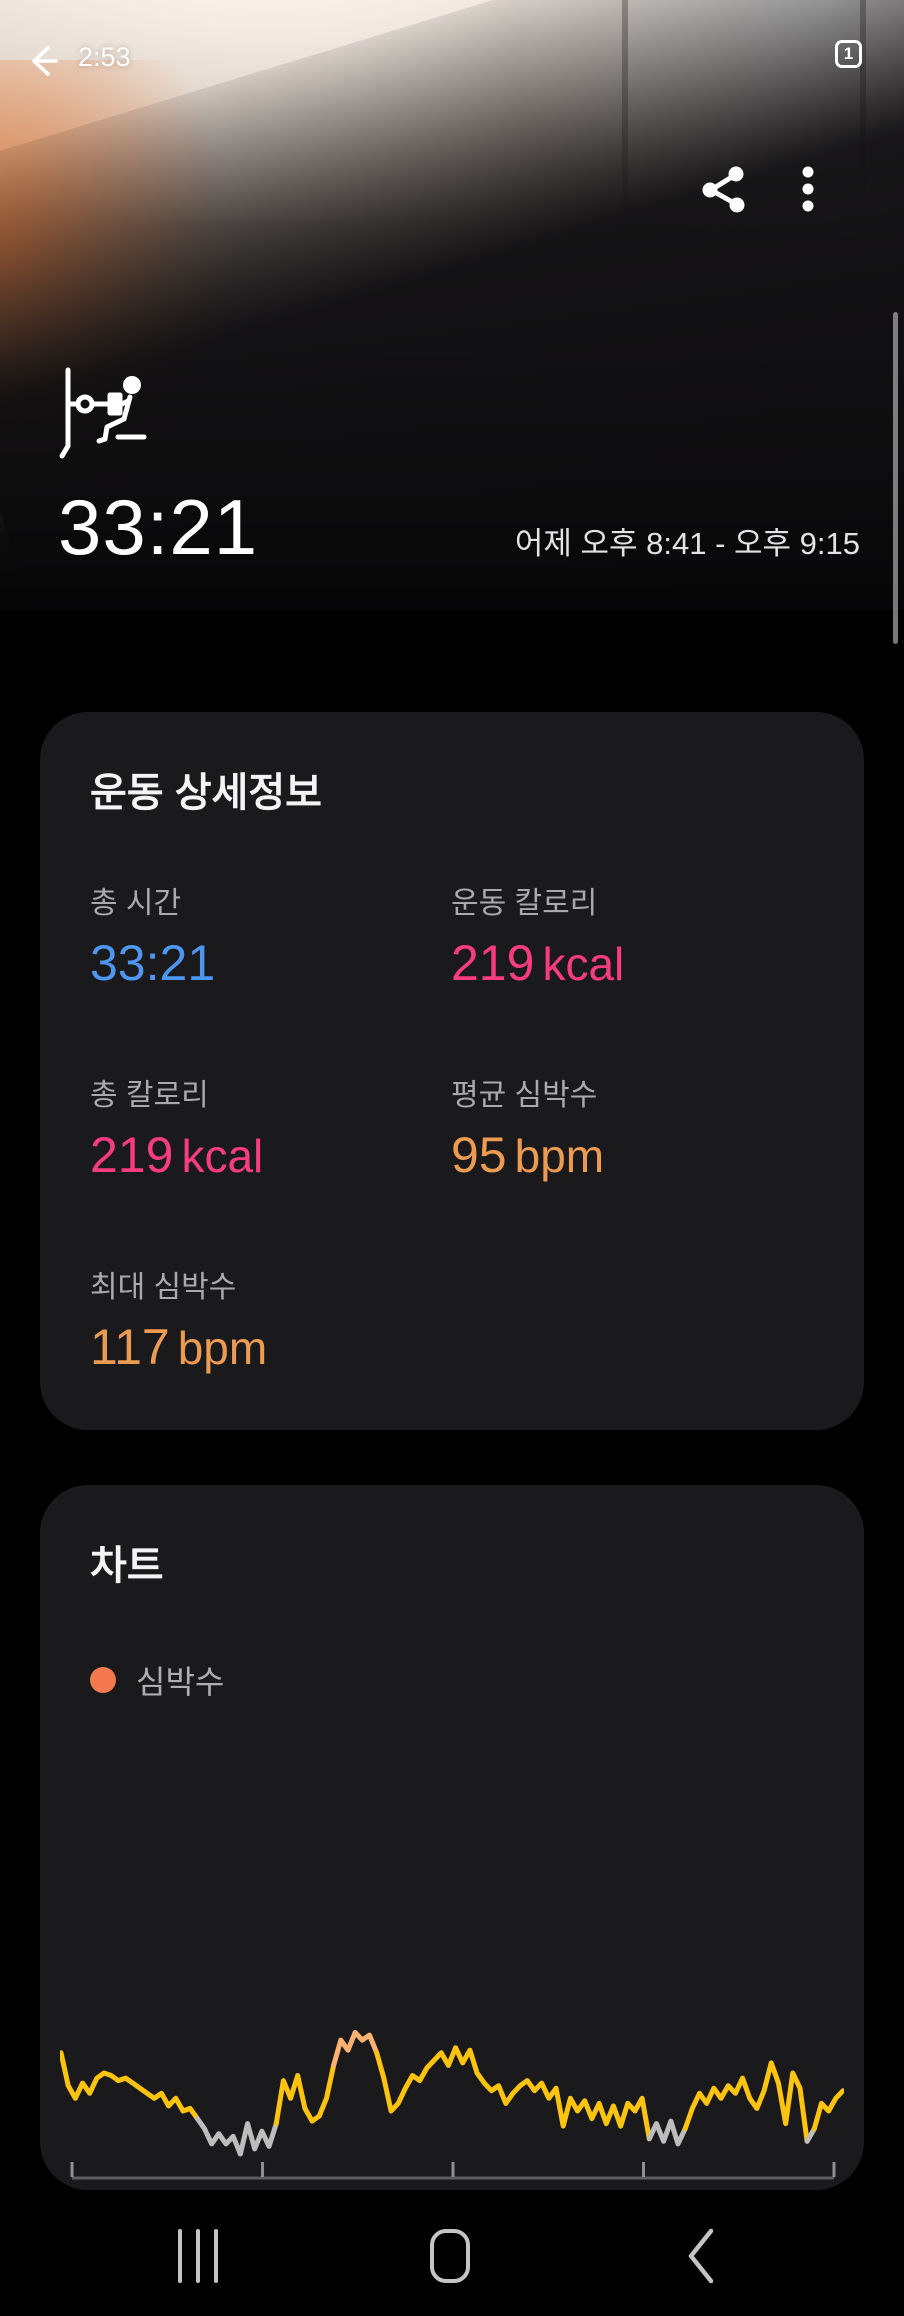 Image resolution: width=904 pixels, height=2316 pixels. I want to click on nav-back-icon, so click(701, 2256).